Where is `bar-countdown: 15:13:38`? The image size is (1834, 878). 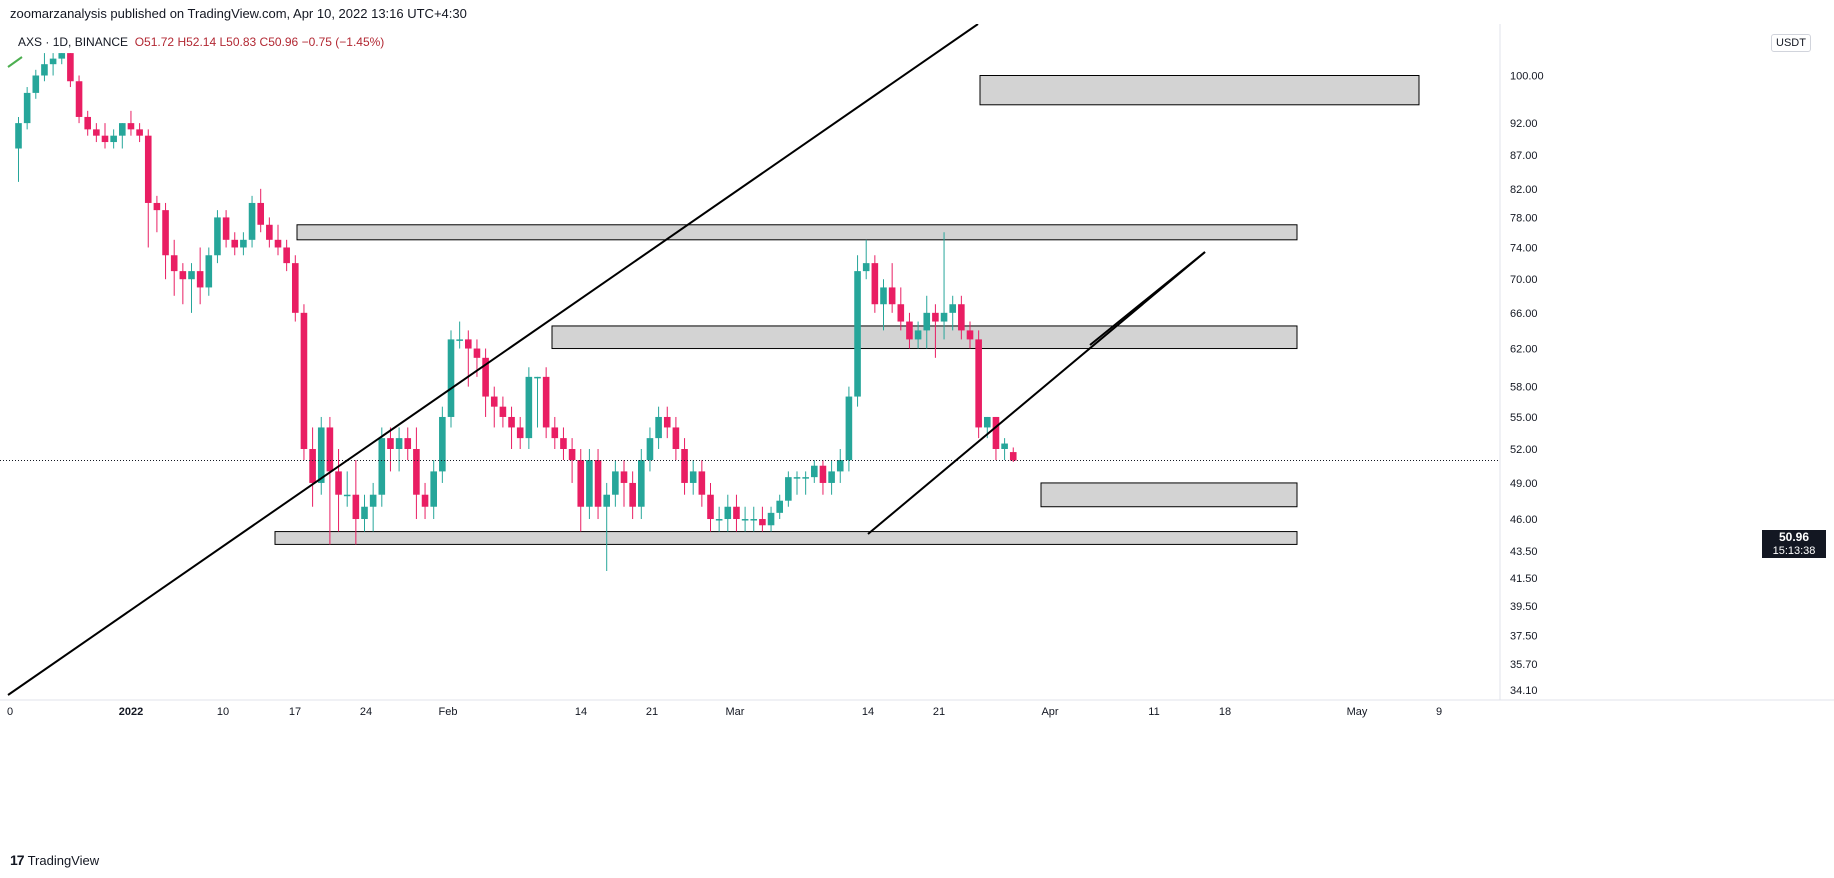 bar-countdown: 15:13:38 is located at coordinates (1794, 551).